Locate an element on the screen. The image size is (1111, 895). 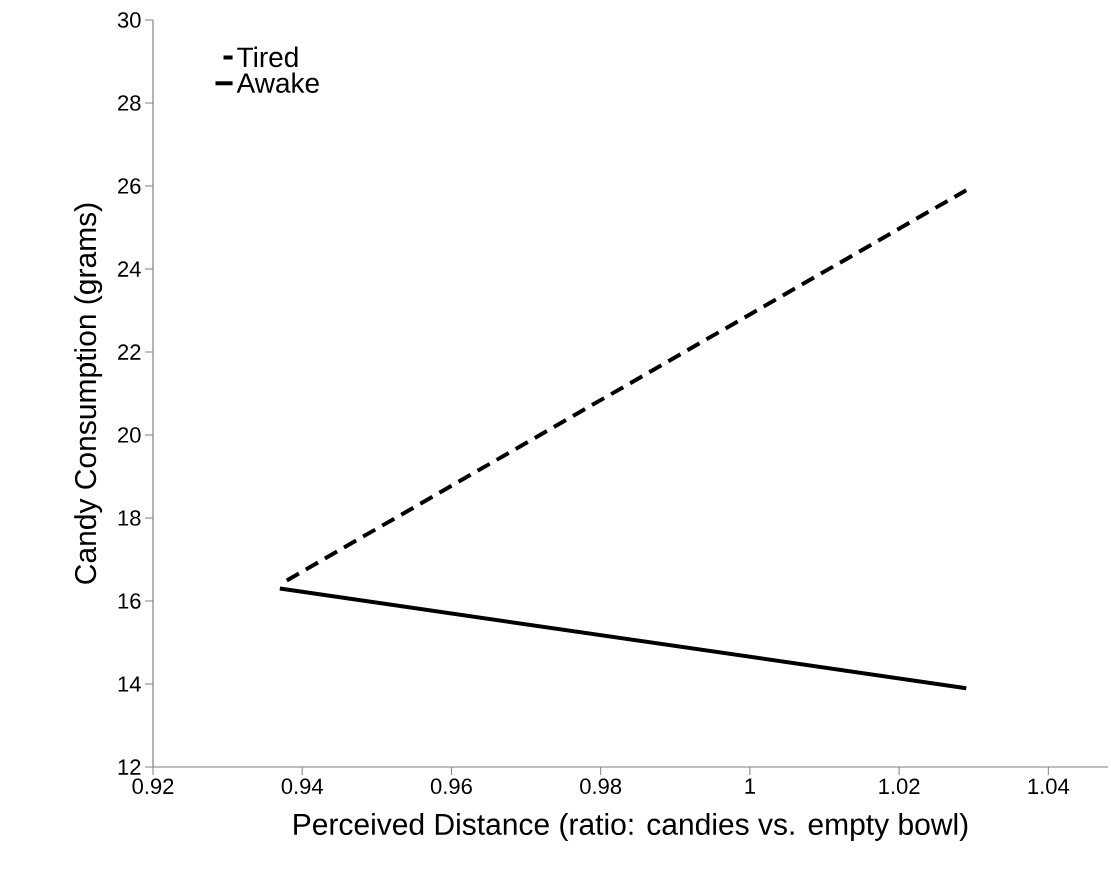
x-tick-label: 1.04 is located at coordinates (1049, 786).